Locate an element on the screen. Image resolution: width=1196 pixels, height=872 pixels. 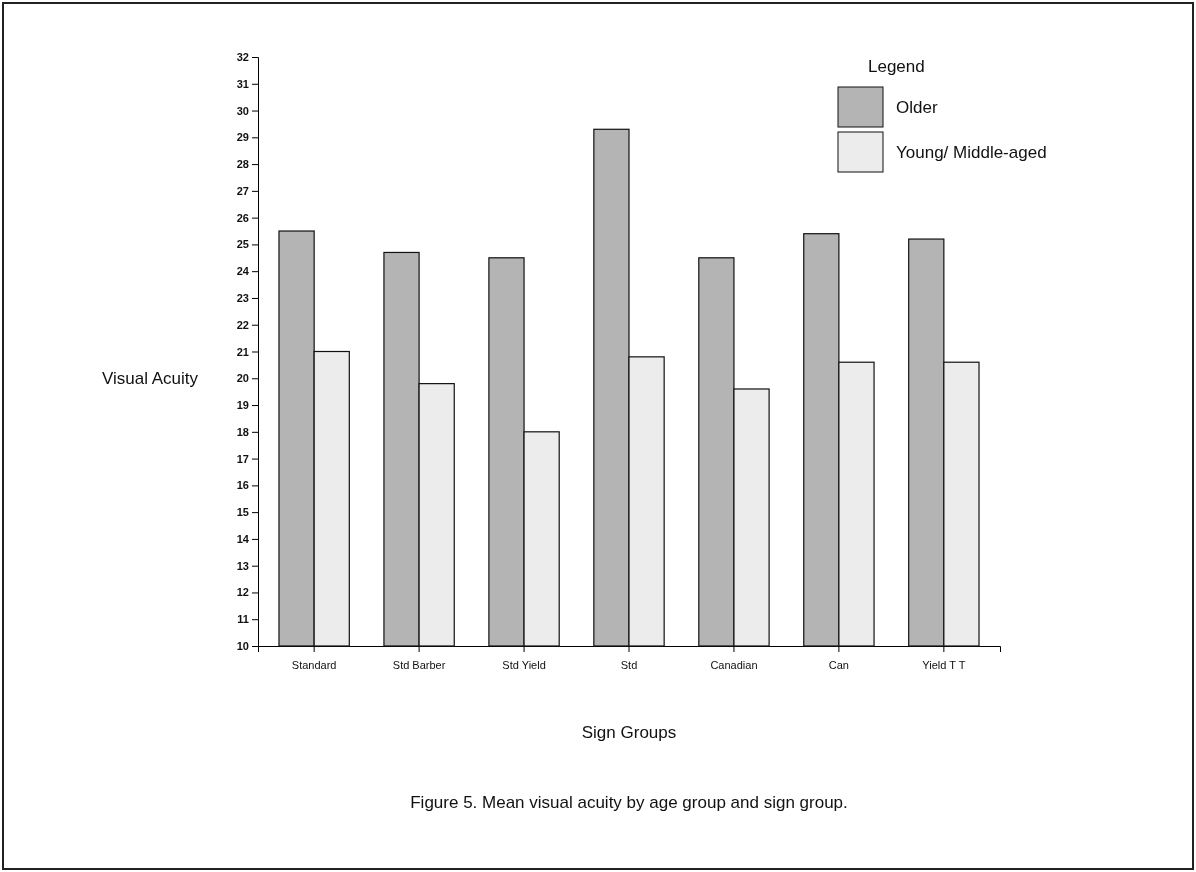
y-tick-label: 13 is located at coordinates (242, 565).